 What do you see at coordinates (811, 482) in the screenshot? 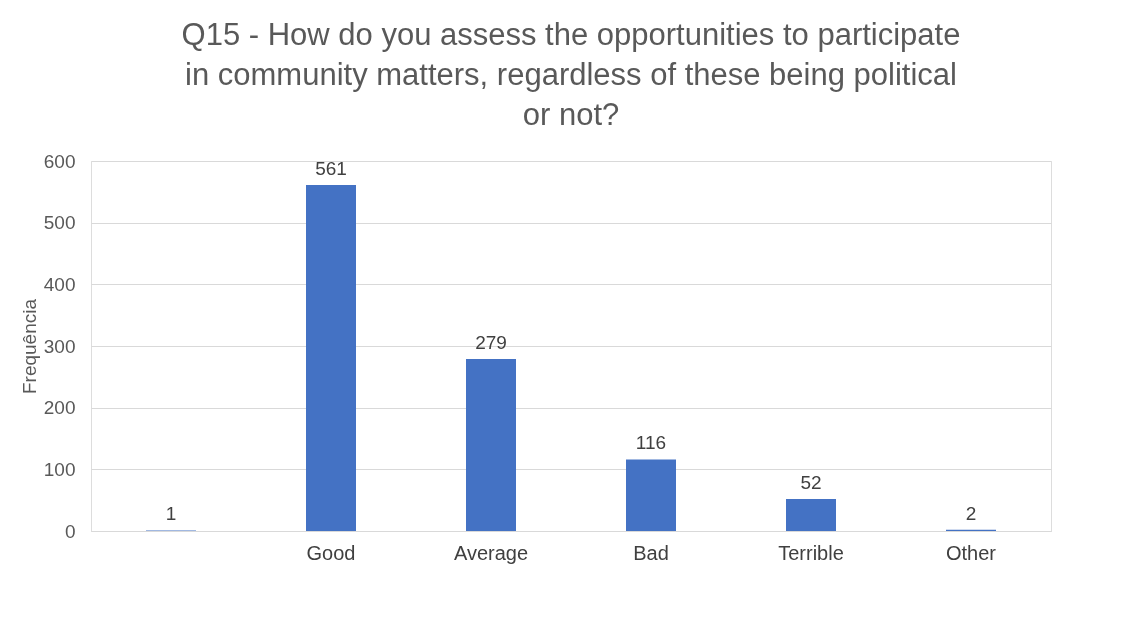
I see `data-label: 52` at bounding box center [811, 482].